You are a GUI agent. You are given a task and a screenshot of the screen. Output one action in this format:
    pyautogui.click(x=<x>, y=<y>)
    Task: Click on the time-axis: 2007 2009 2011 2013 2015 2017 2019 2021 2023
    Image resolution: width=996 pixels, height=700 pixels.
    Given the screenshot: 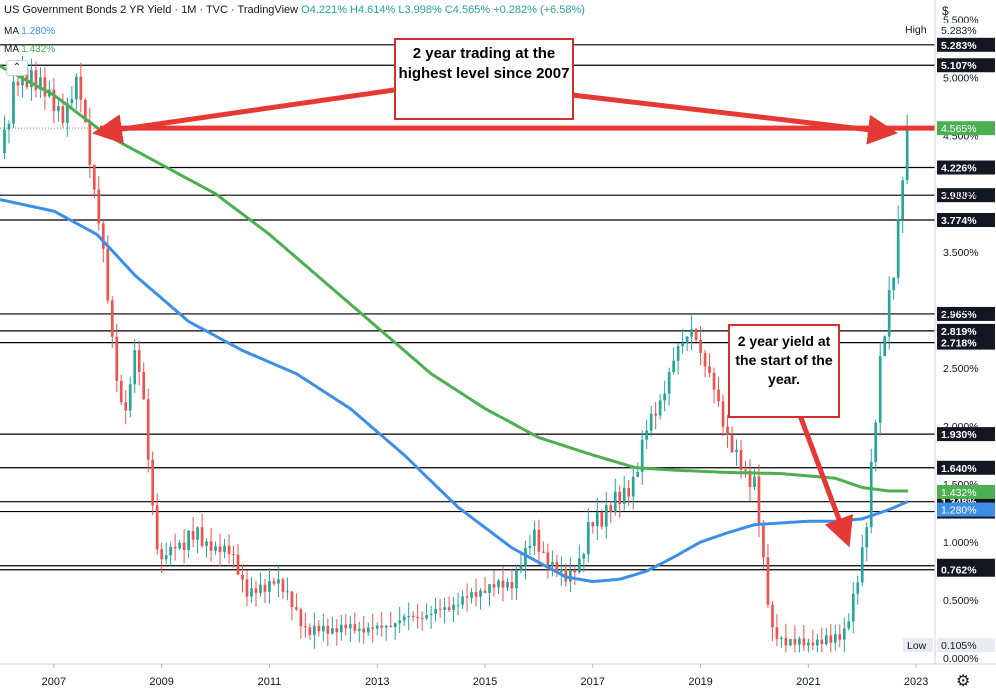 What is the action you would take?
    pyautogui.click(x=498, y=675)
    